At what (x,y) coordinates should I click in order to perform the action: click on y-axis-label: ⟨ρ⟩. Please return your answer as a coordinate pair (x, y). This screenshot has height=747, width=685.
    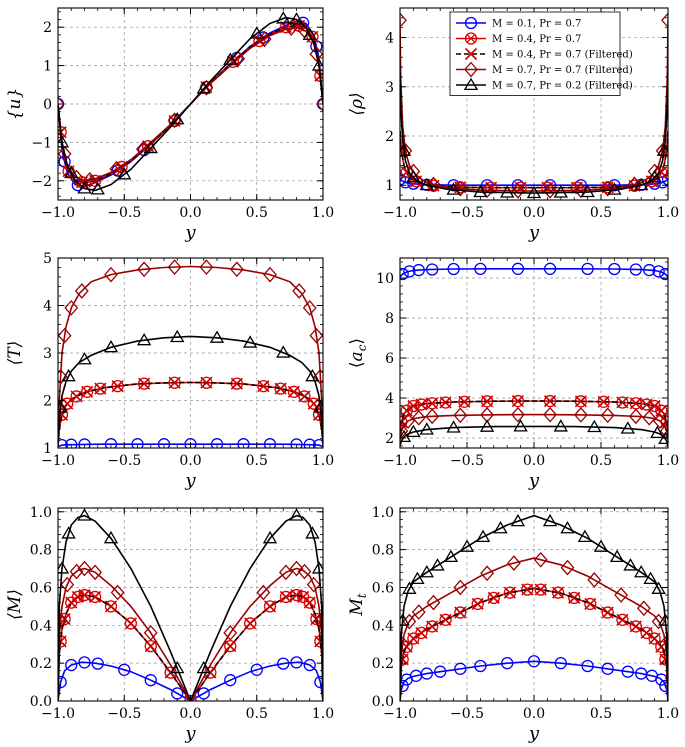
    Looking at the image, I should click on (357, 103).